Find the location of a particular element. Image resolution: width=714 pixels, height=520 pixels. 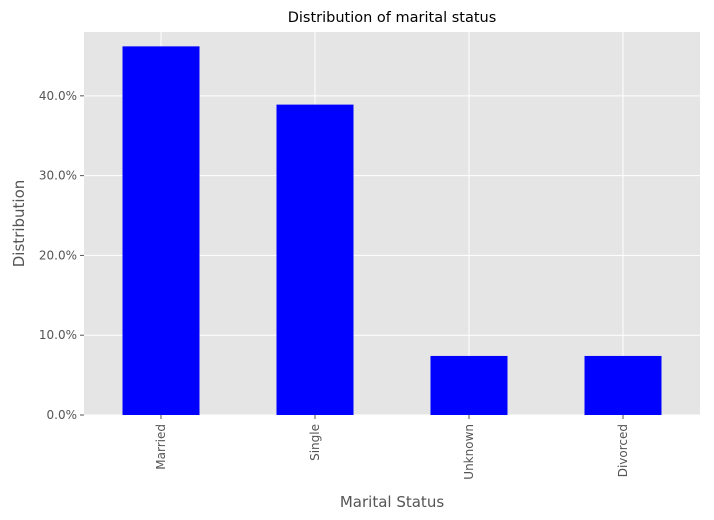

x-axis-label: Marital Status is located at coordinates (392, 502).